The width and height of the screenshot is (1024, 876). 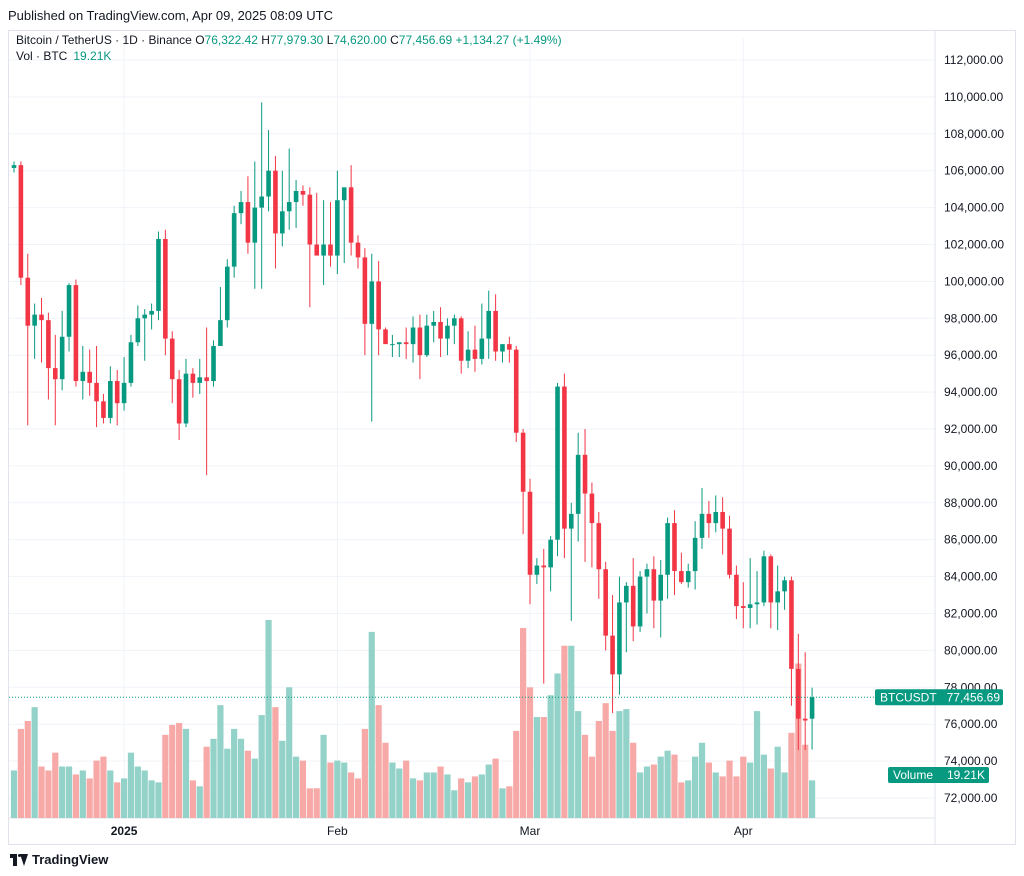 What do you see at coordinates (231, 40) in the screenshot?
I see `open-value: 76,322.42` at bounding box center [231, 40].